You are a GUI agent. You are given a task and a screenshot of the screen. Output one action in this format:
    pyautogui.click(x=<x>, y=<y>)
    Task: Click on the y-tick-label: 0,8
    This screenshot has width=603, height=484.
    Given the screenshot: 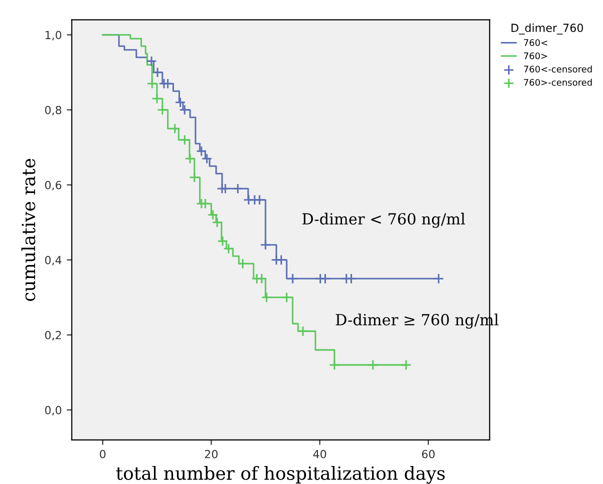 What is the action you would take?
    pyautogui.click(x=53, y=111)
    